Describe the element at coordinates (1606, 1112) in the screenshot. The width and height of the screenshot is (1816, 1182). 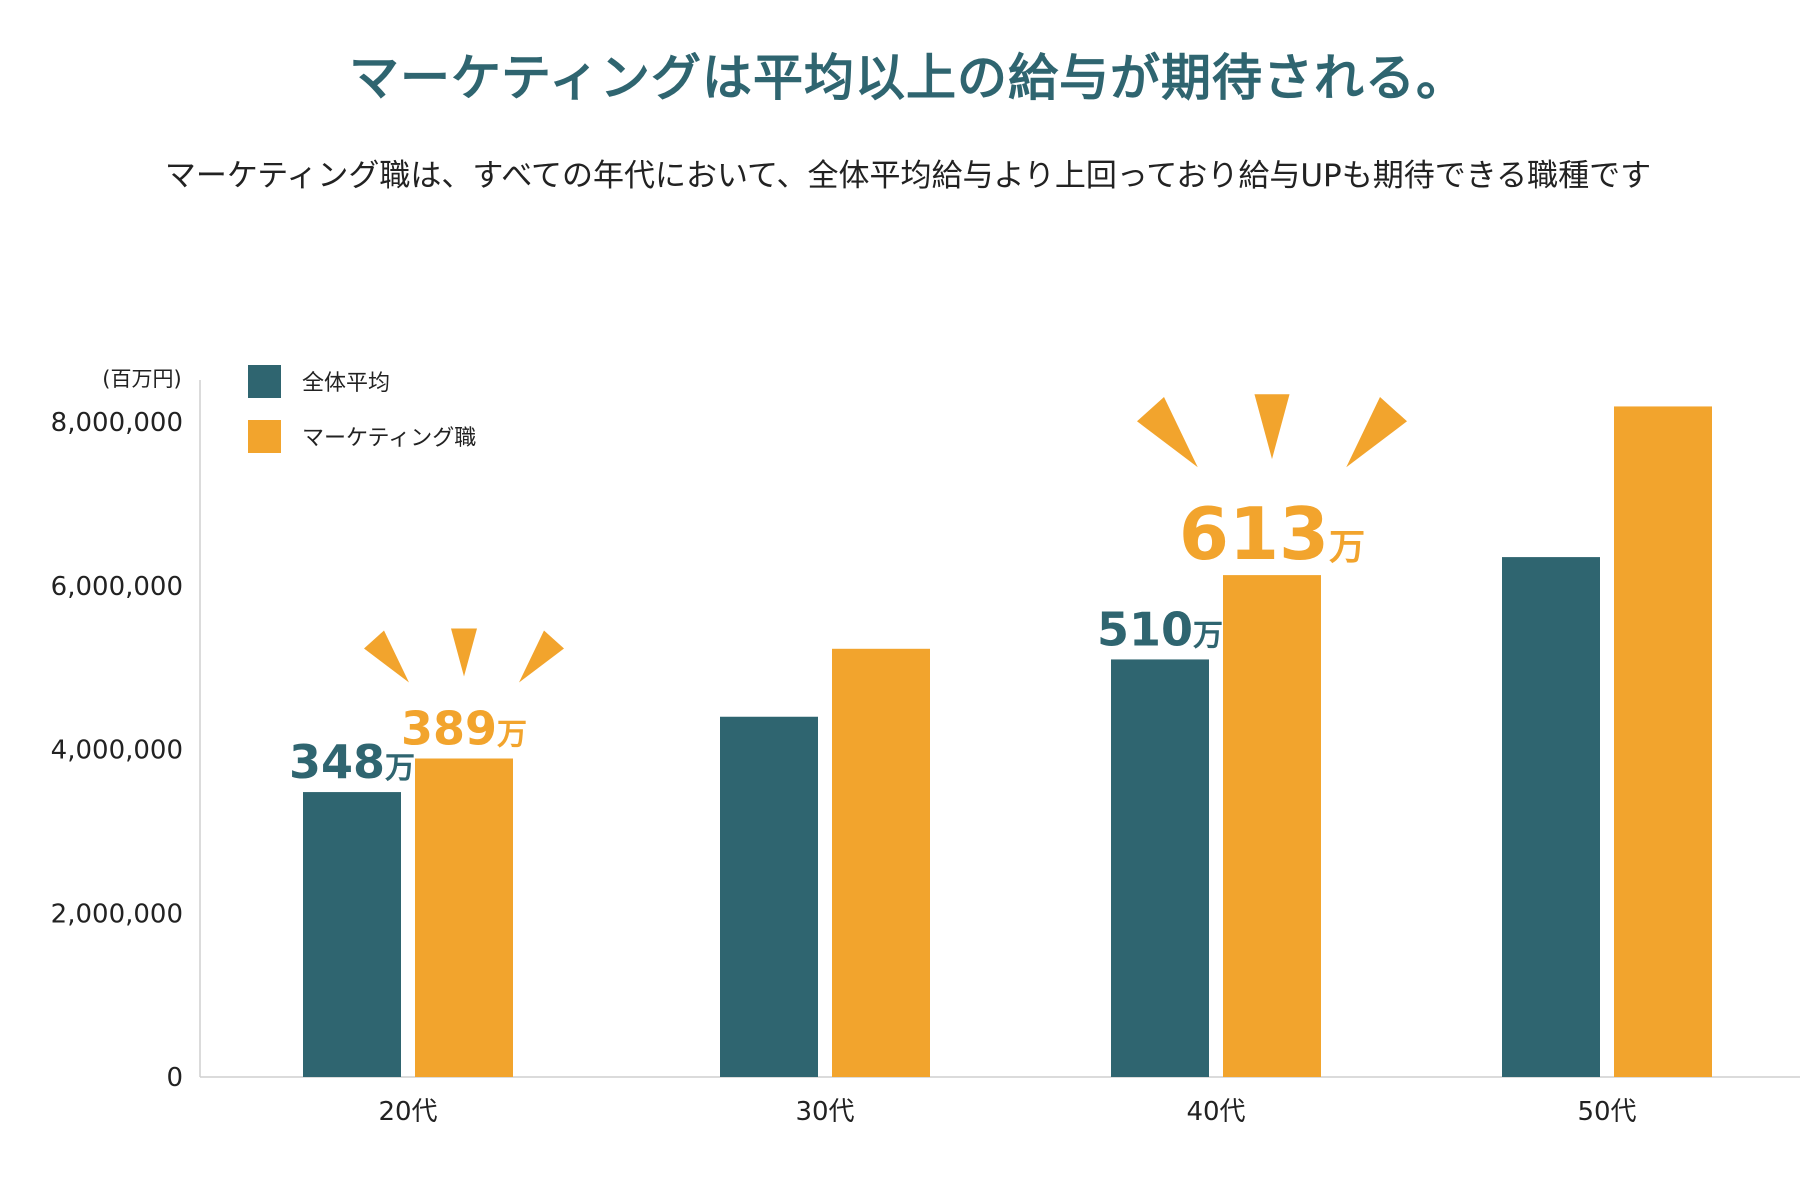
I see `x-tick-label: 50代` at that location.